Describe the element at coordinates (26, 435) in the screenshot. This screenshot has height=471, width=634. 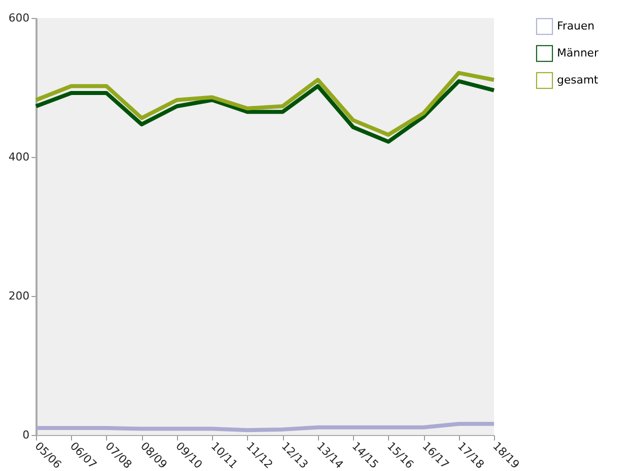
I see `y-tick-label: 0` at that location.